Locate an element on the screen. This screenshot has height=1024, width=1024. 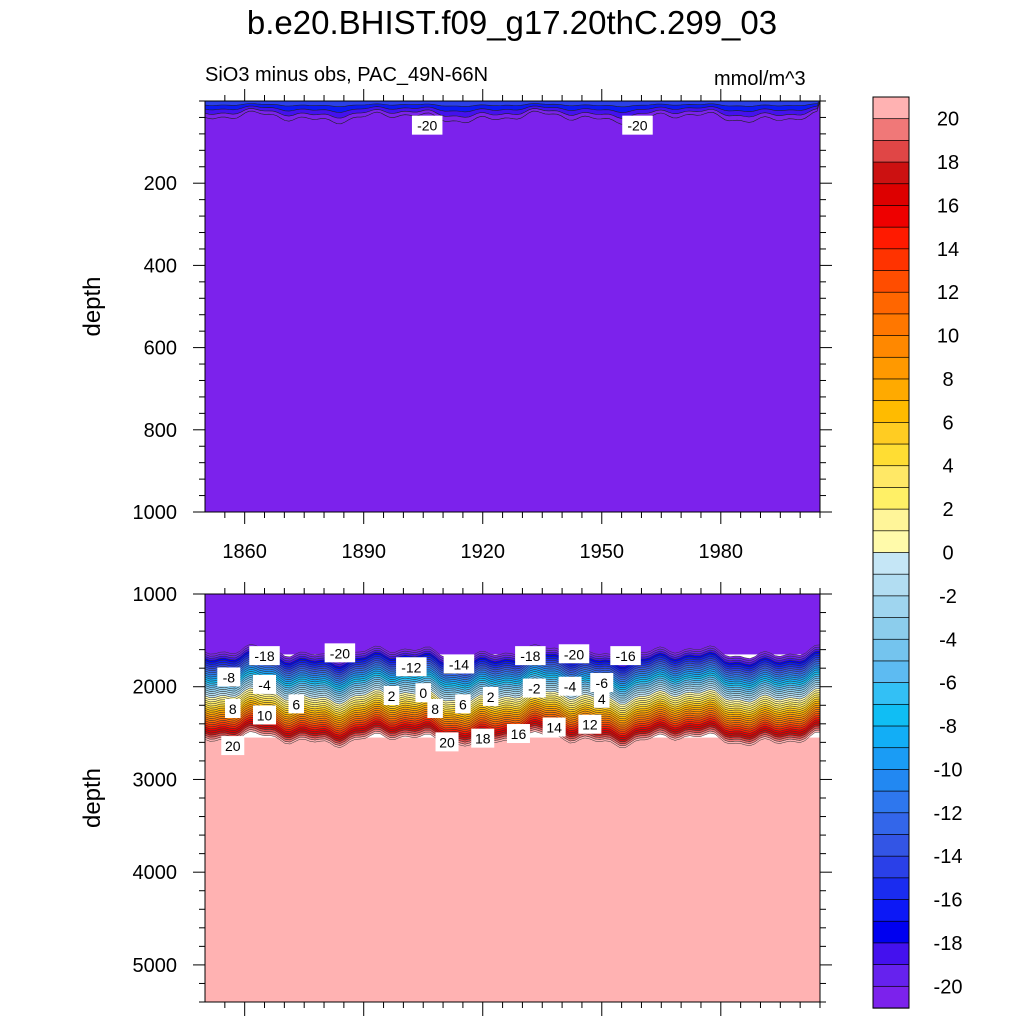
y-tick-label: 600 is located at coordinates (160, 349).